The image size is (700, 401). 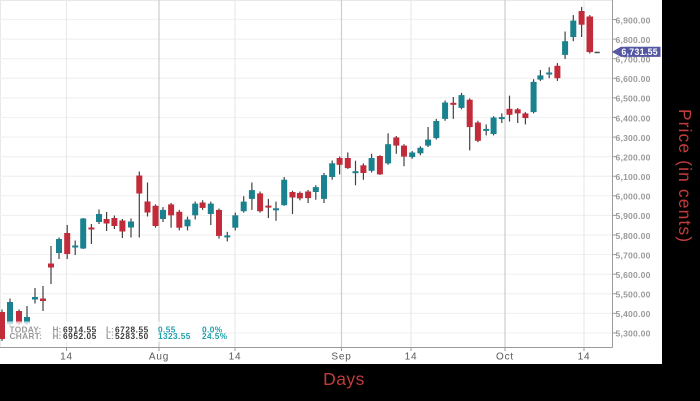 I want to click on svg-text: 6,000.00, so click(x=633, y=197).